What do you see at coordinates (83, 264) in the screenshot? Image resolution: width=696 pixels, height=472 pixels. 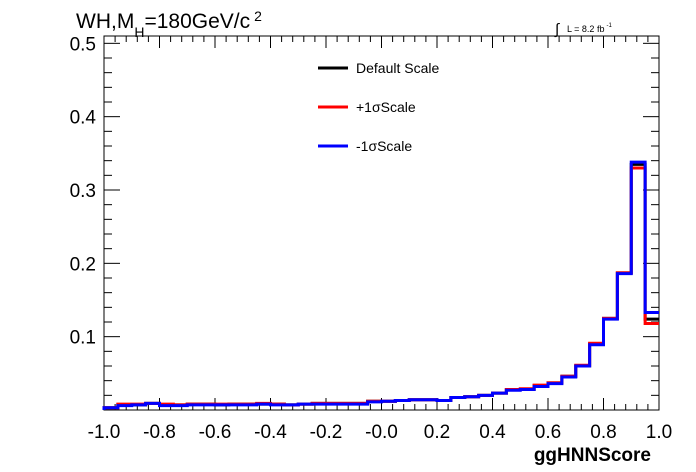 I see `y-tick-label: 0.2` at bounding box center [83, 264].